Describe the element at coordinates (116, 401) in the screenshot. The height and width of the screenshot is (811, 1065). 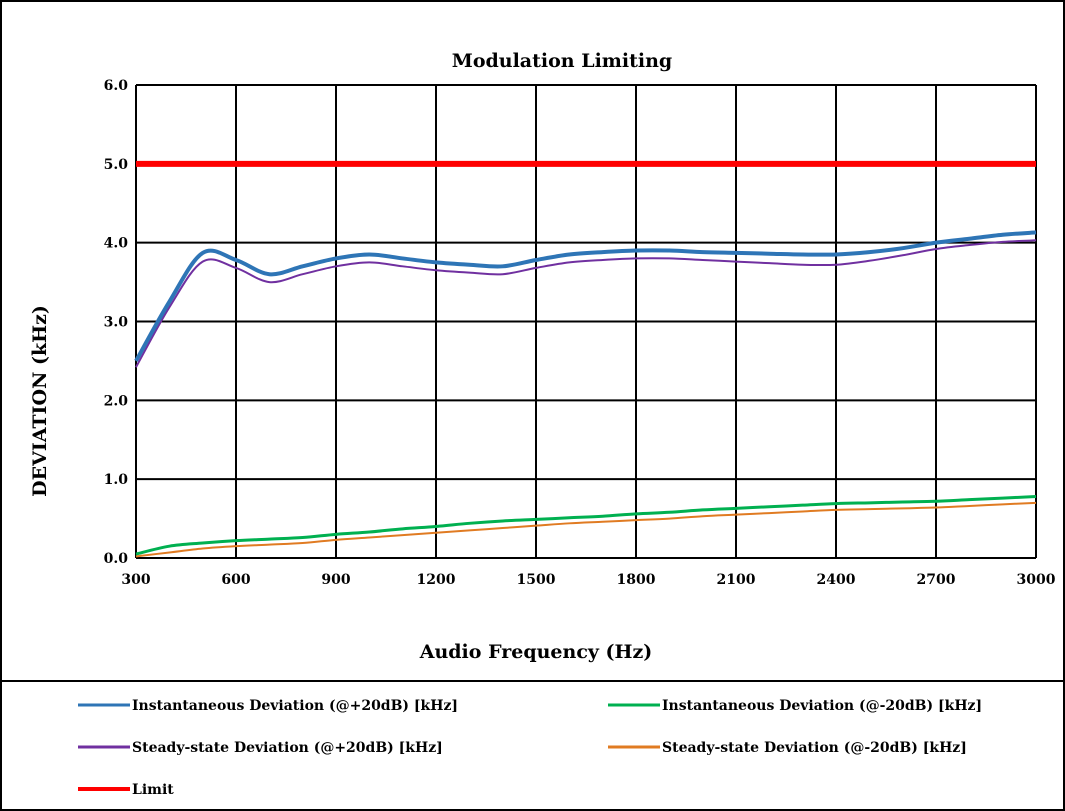
I see `y-tick-label: 2.0` at that location.